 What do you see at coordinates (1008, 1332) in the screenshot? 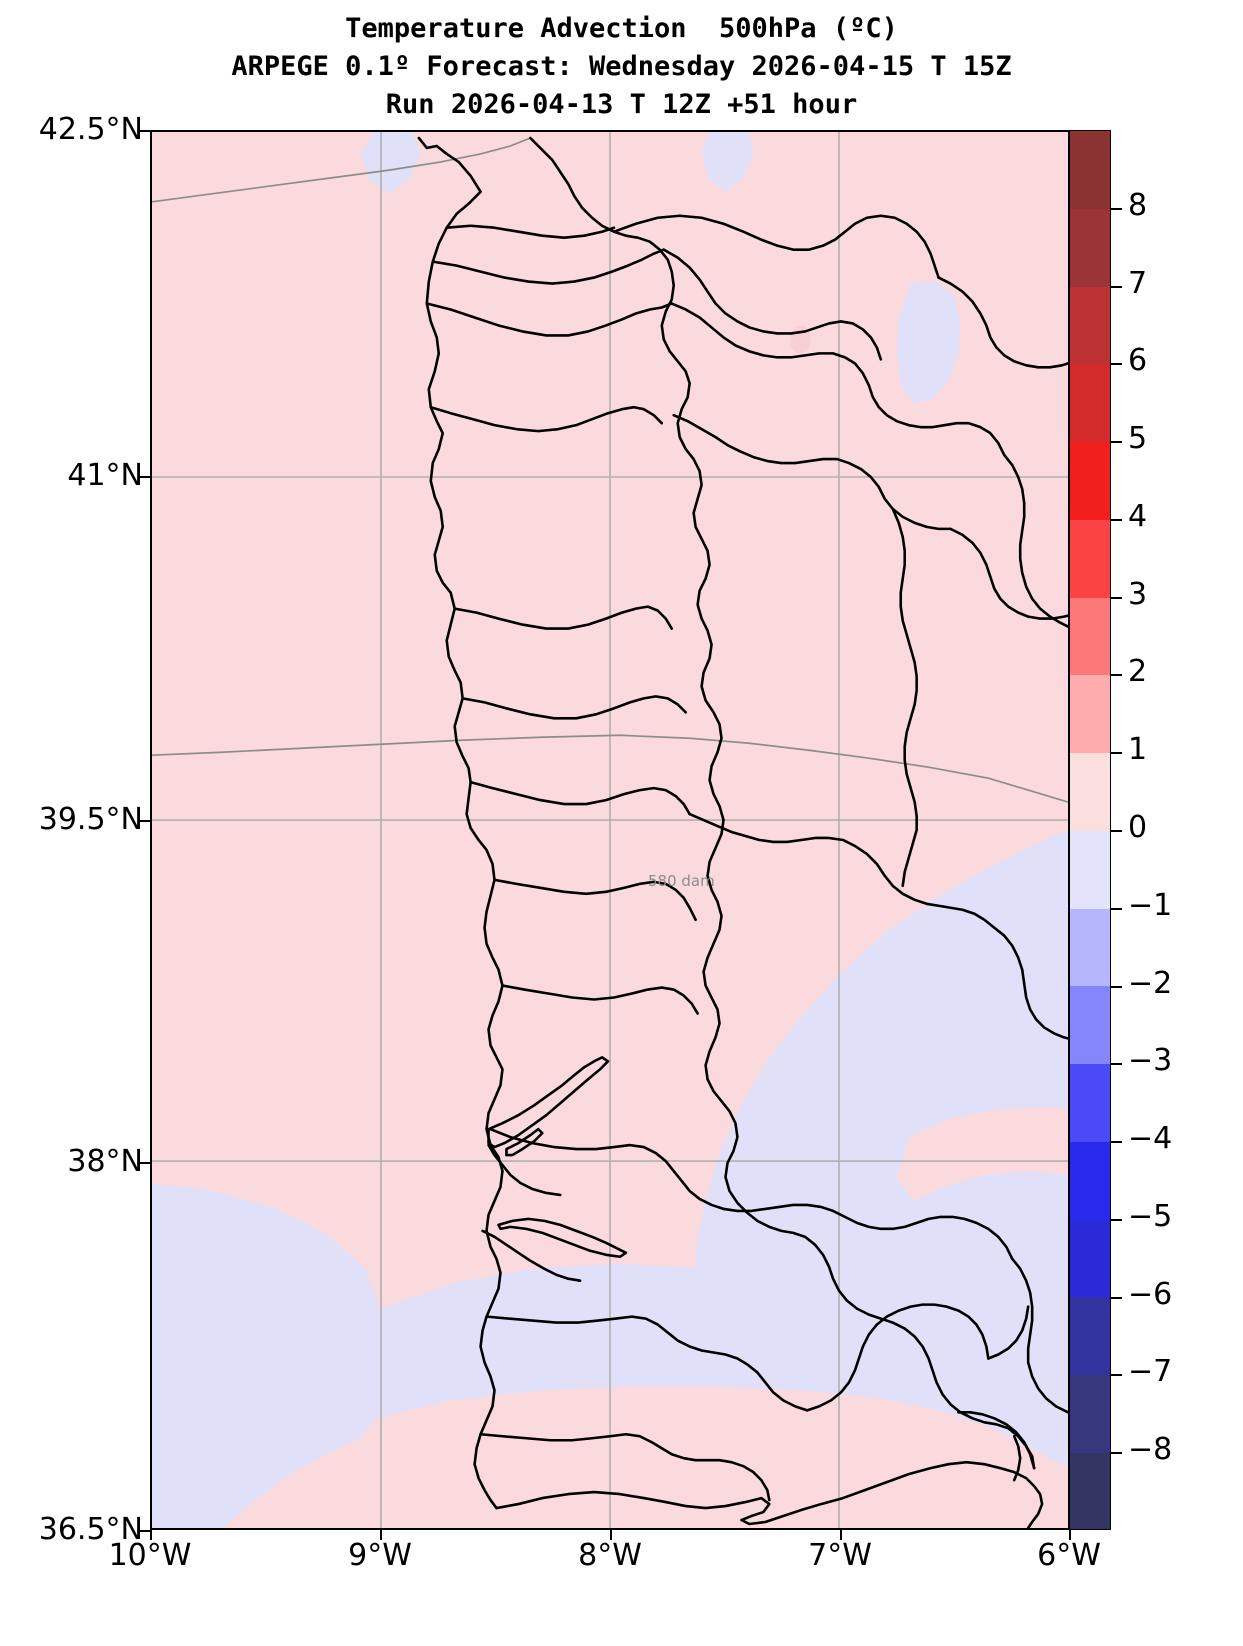
I see `spain-boundary-inner-se` at bounding box center [1008, 1332].